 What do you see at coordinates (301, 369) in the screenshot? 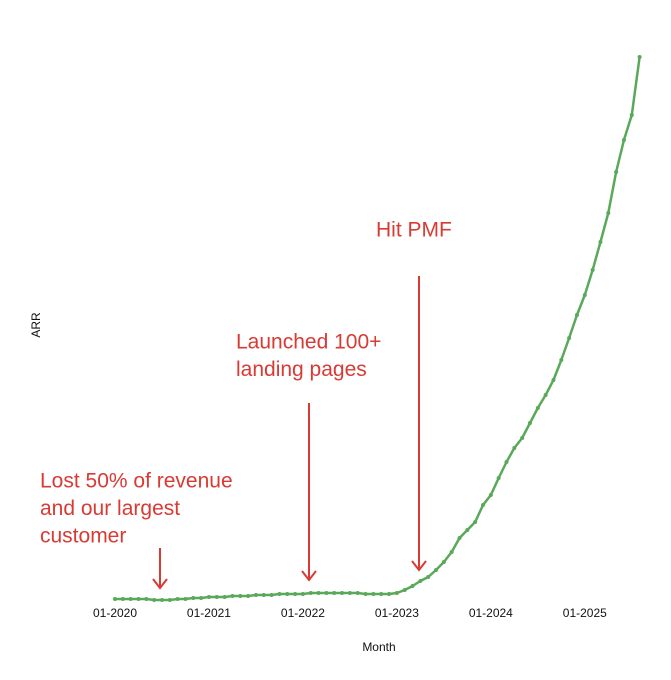
I see `annotation-text: landing pages` at bounding box center [301, 369].